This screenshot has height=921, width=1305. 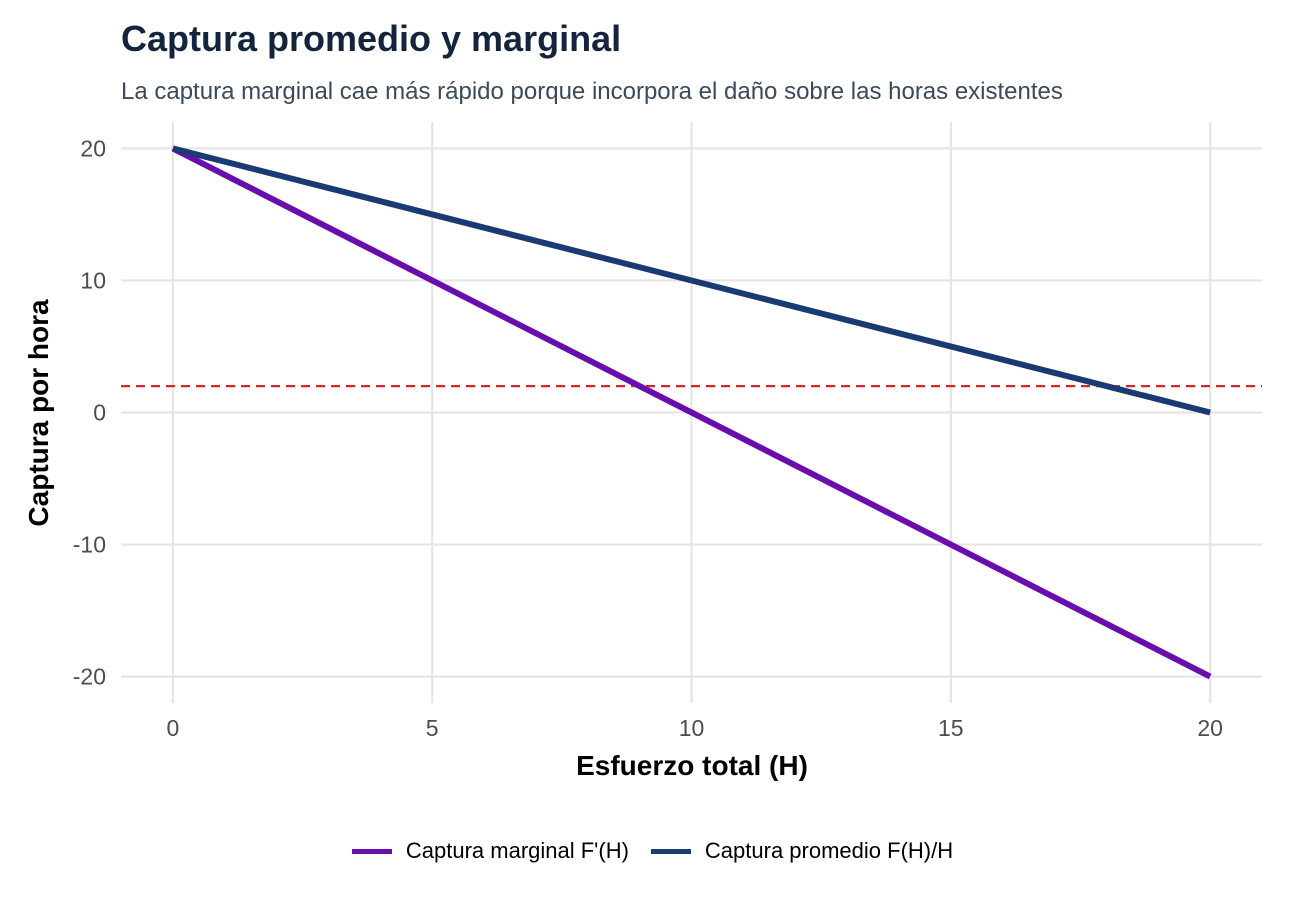 What do you see at coordinates (829, 850) in the screenshot?
I see `legend-label-promedio: Captura promedio F(H)/H` at bounding box center [829, 850].